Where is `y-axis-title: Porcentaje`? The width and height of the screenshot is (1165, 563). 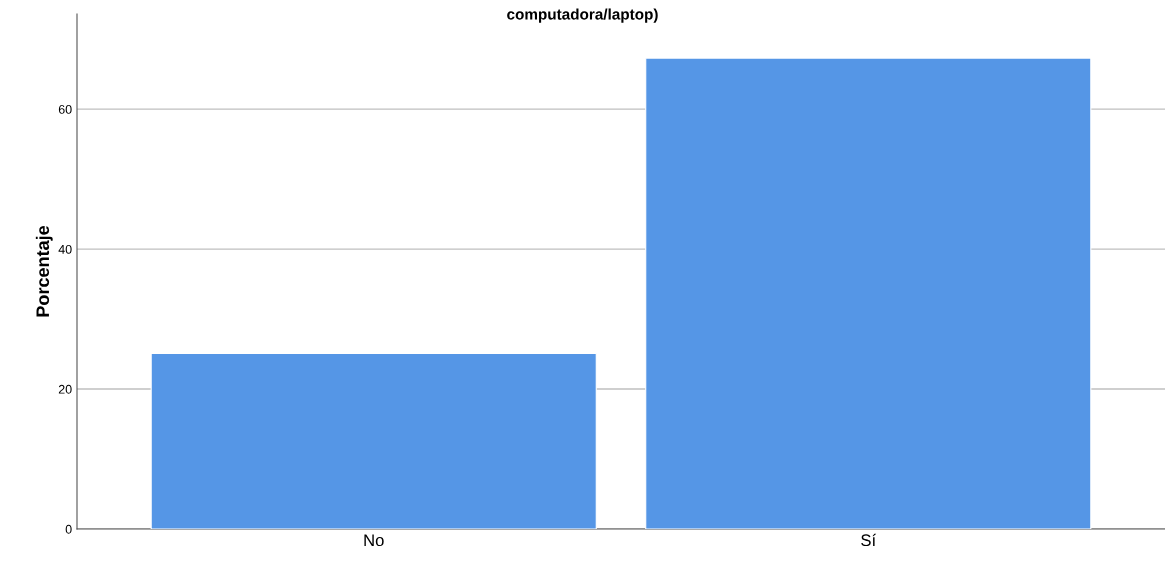
y-axis-title: Porcentaje is located at coordinates (44, 271).